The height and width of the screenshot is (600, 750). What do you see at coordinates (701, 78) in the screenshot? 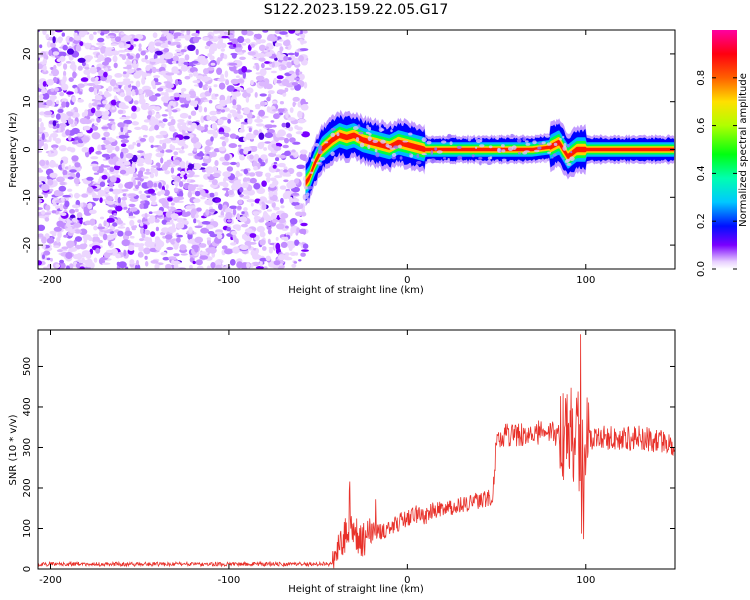
I see `colorbar-tick-label: 0.8` at bounding box center [701, 78].